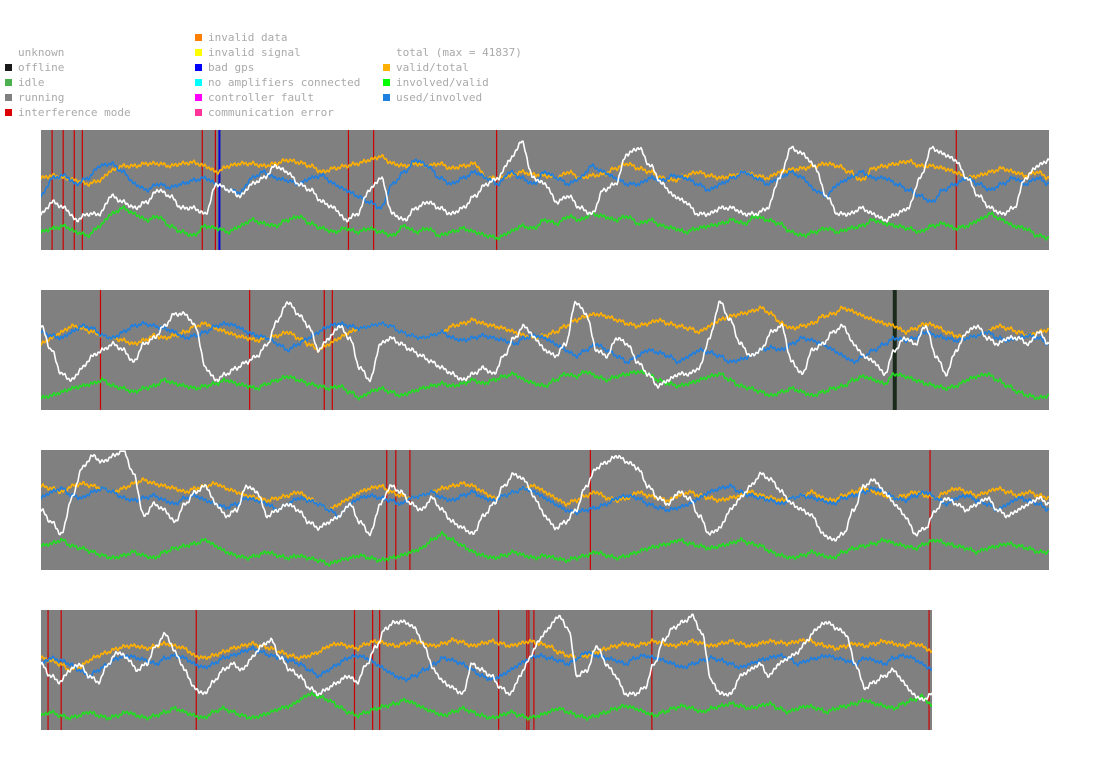 This screenshot has height=764, width=1095. I want to click on legend-label: controller fault, so click(261, 97).